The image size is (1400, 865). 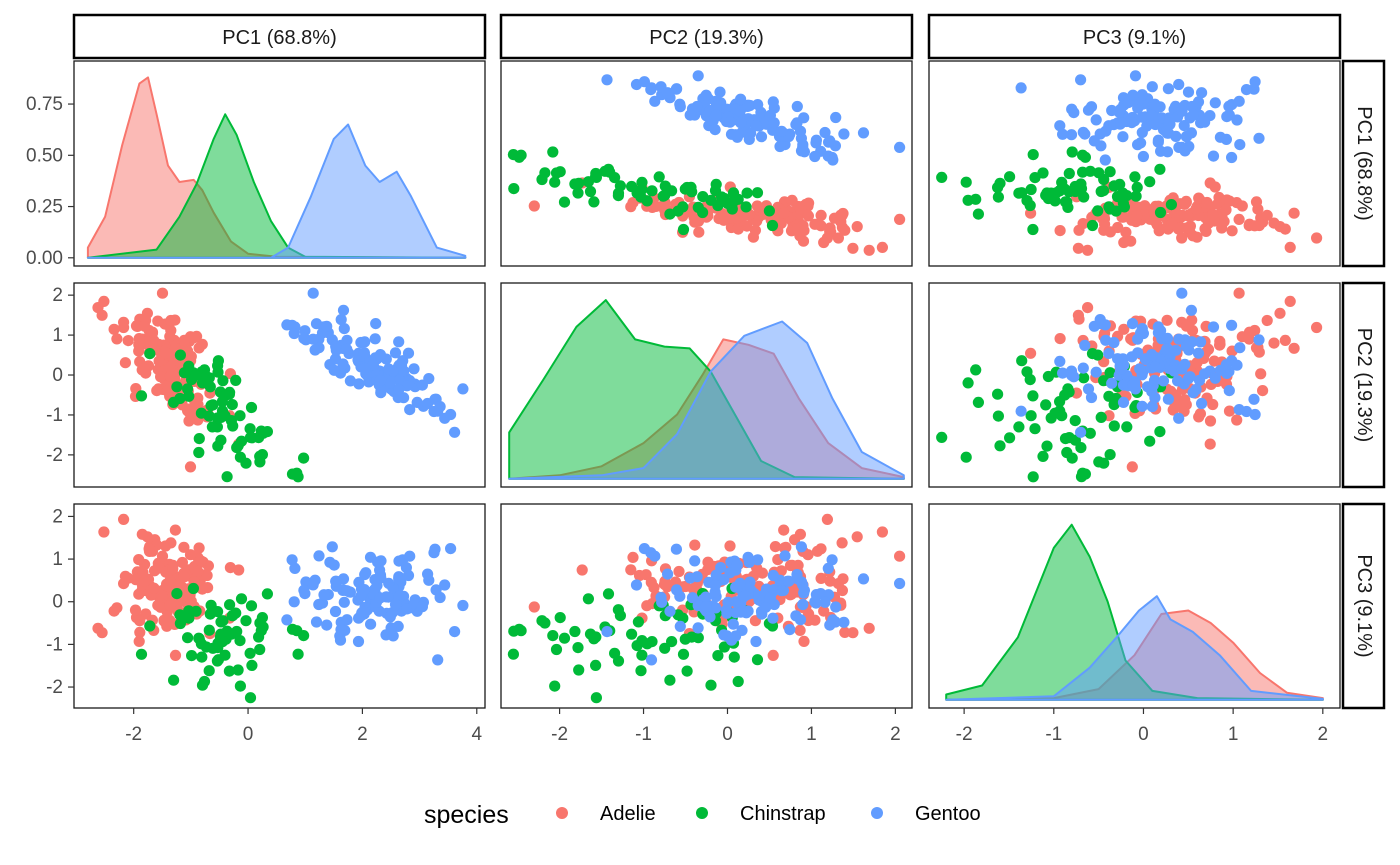 I want to click on y-tick-label: 2, so click(x=57, y=295).